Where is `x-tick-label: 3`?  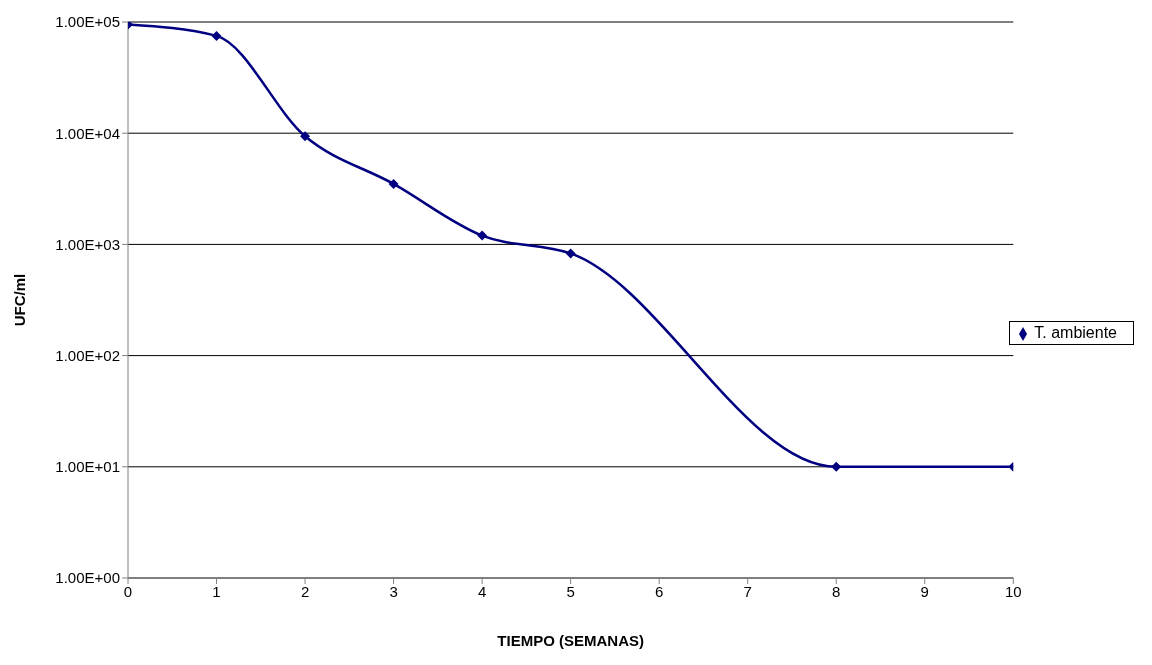 x-tick-label: 3 is located at coordinates (393, 591).